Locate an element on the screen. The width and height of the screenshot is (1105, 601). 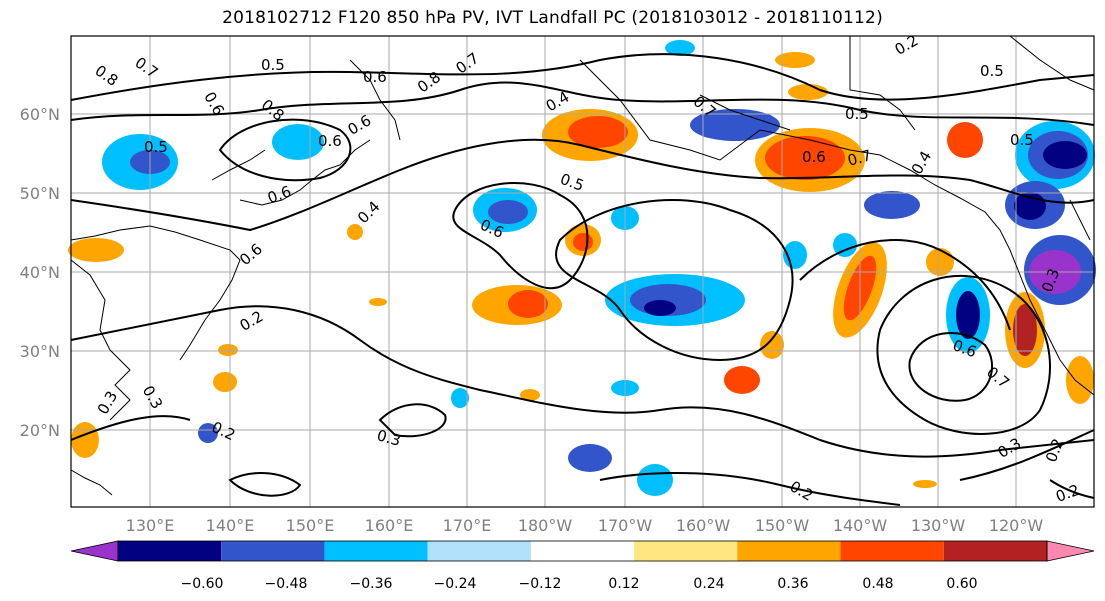
lat-label: 60°N is located at coordinates (40, 114).